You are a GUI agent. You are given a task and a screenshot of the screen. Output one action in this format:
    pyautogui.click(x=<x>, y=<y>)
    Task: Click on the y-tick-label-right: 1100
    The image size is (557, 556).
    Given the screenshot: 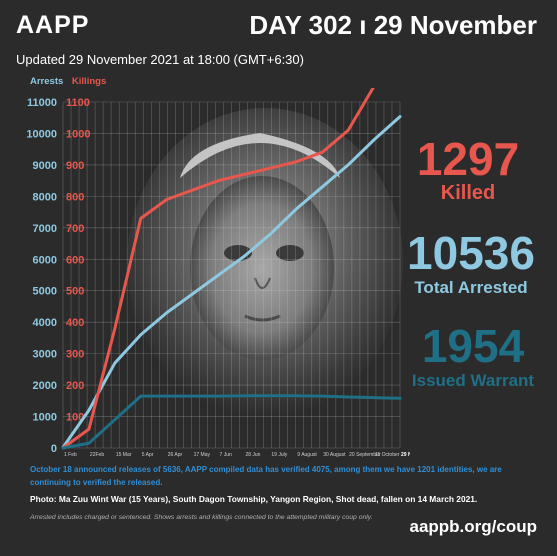 What is the action you would take?
    pyautogui.click(x=78, y=103)
    